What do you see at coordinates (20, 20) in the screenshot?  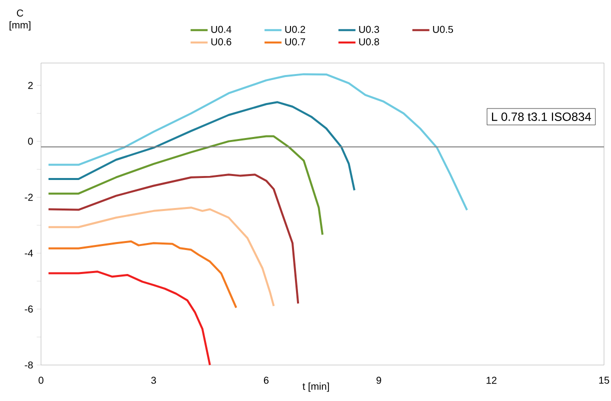 I see `y-axis-title: C [mm]` at bounding box center [20, 20].